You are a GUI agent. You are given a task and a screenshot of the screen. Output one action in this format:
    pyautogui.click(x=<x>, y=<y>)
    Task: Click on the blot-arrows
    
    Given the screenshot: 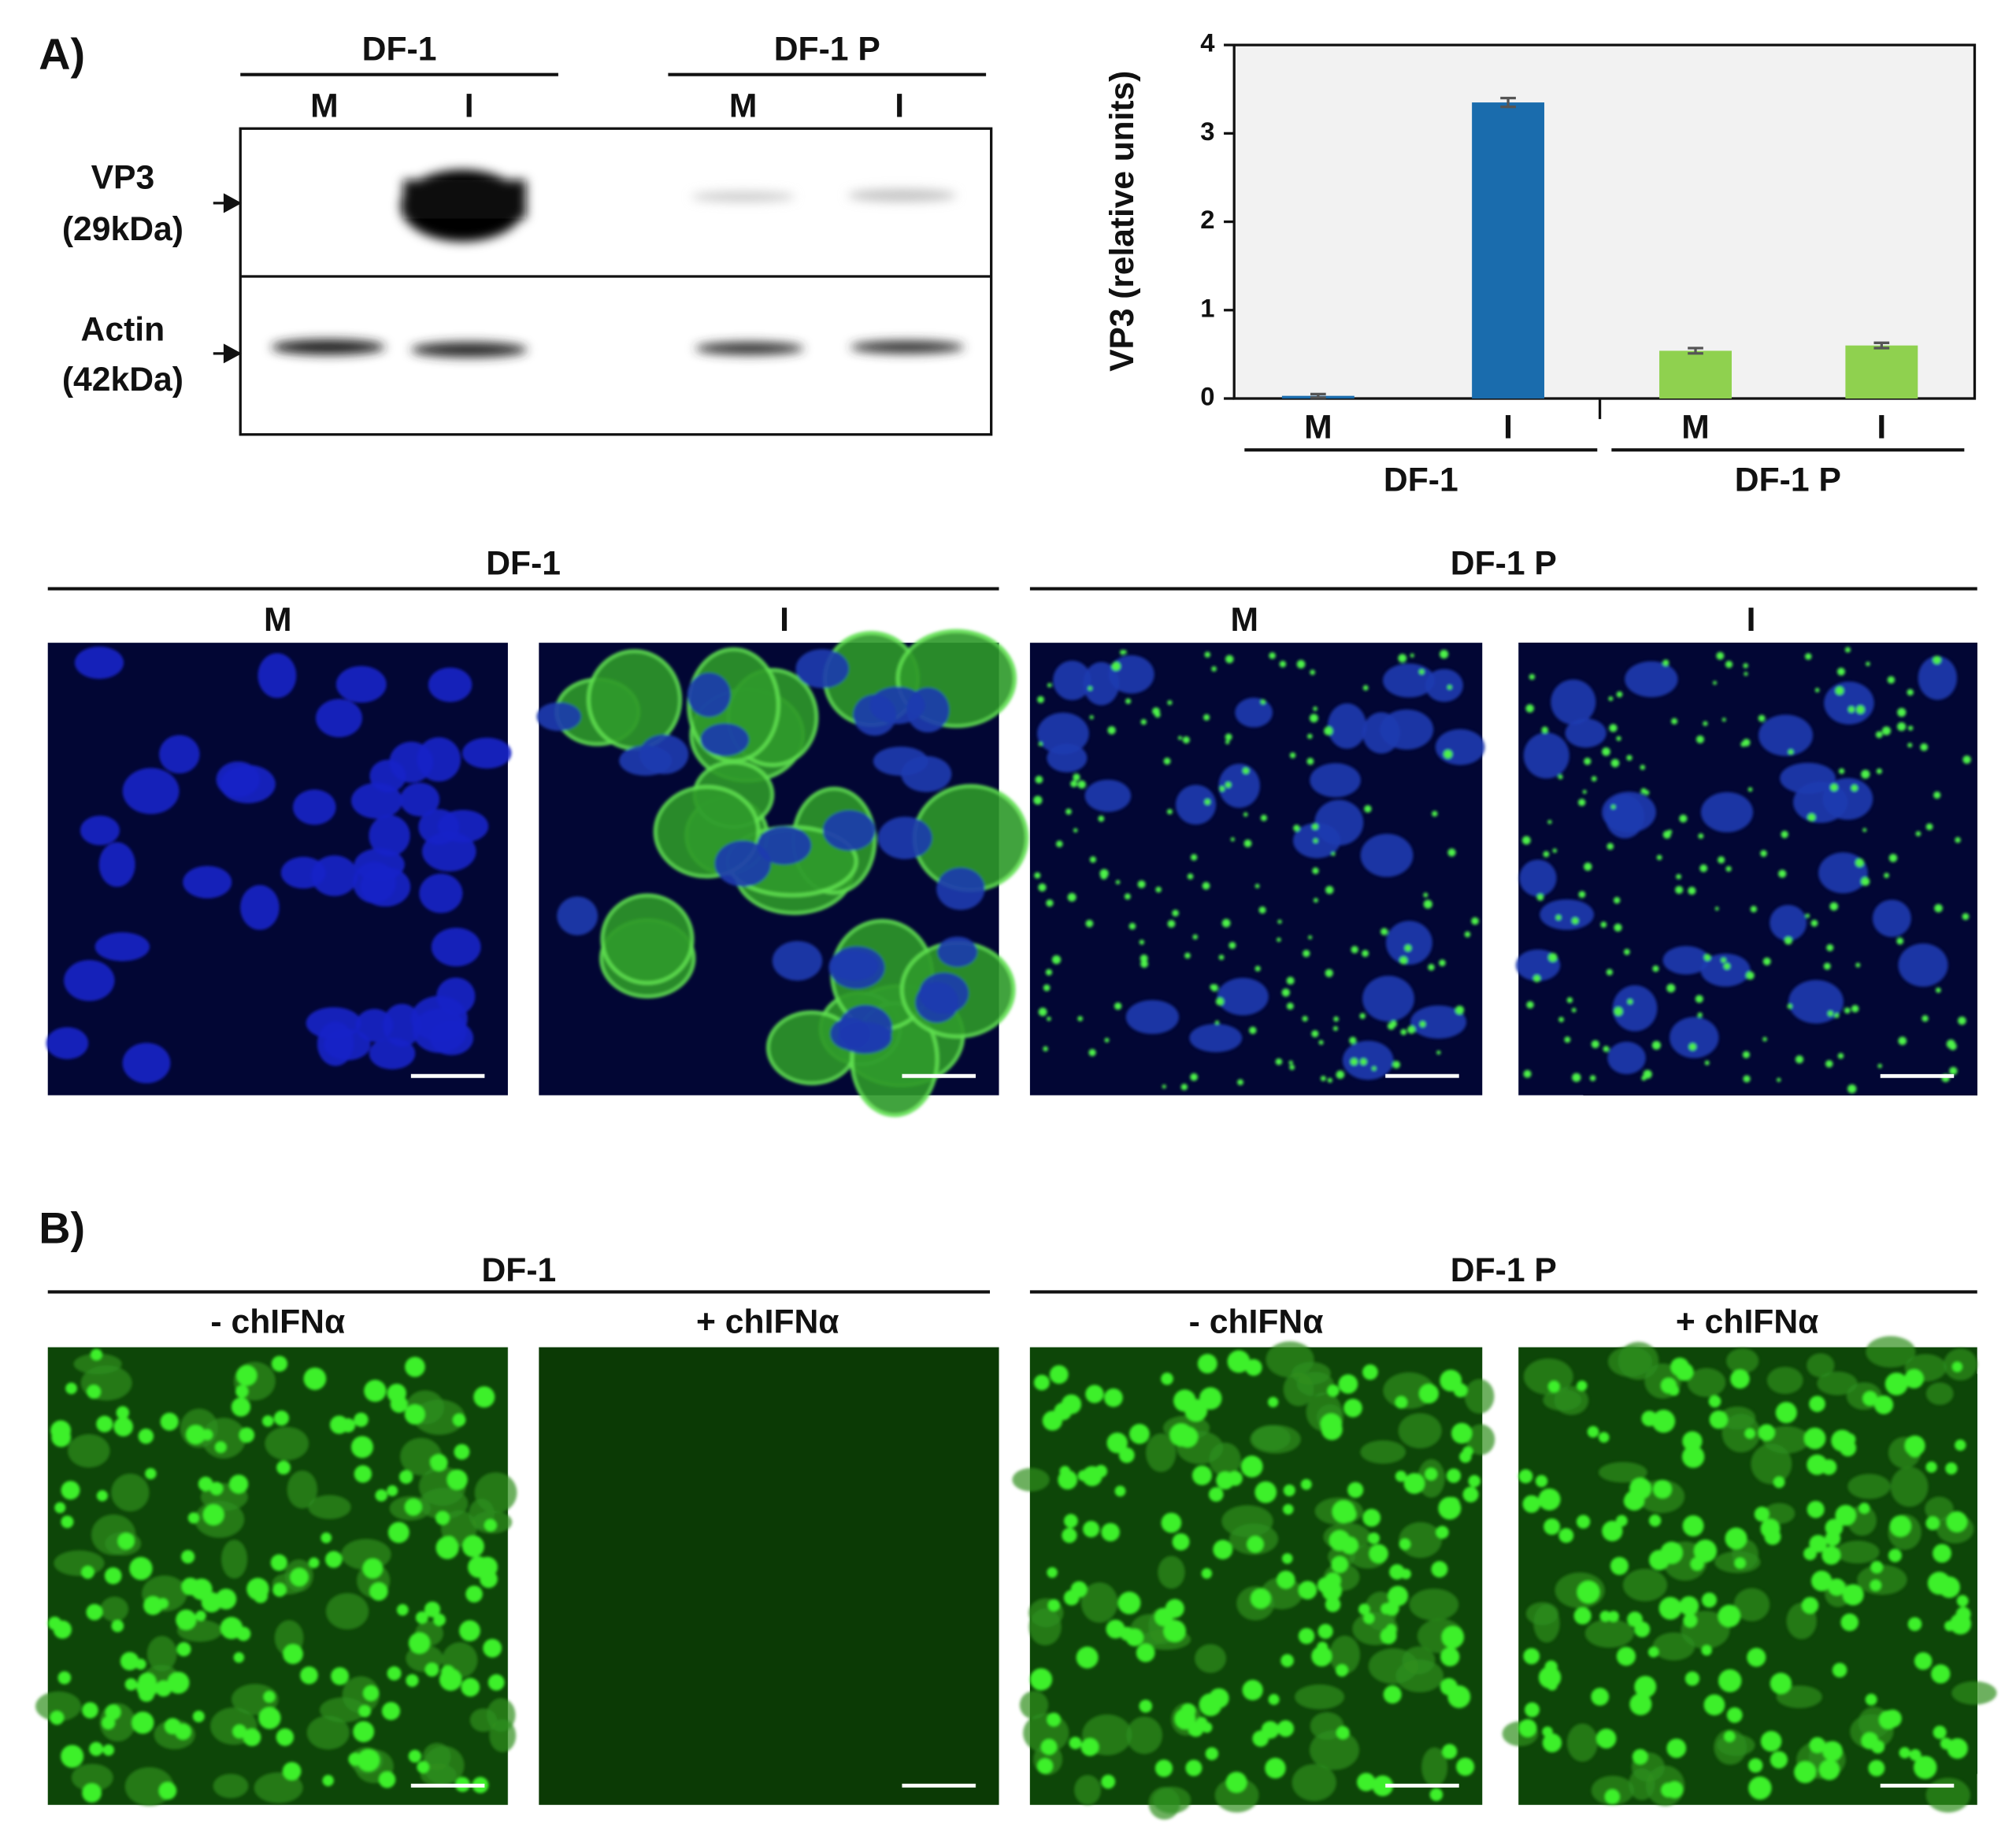 What is the action you would take?
    pyautogui.click(x=228, y=278)
    